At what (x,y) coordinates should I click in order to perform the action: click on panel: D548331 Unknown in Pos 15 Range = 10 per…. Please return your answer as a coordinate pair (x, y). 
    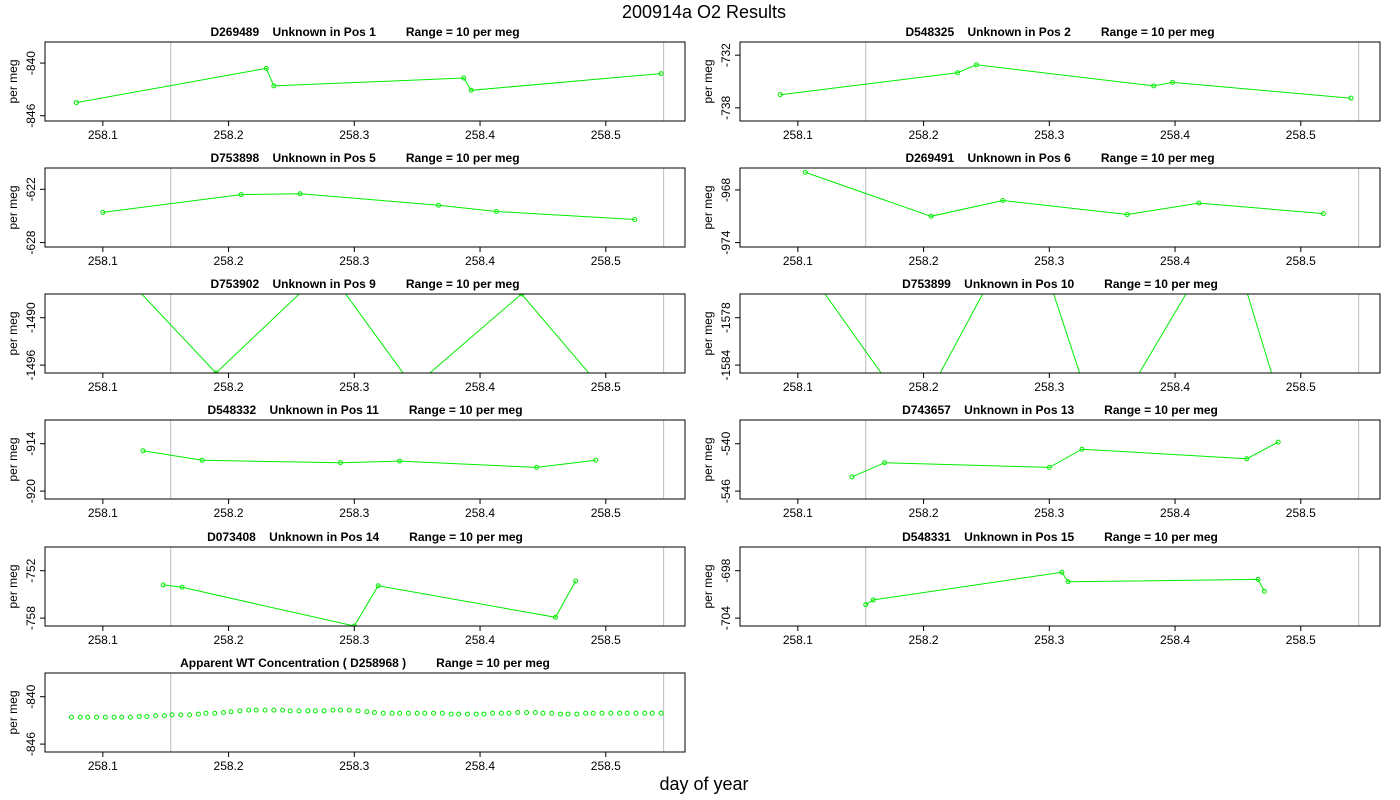
    Looking at the image, I should click on (1041, 588).